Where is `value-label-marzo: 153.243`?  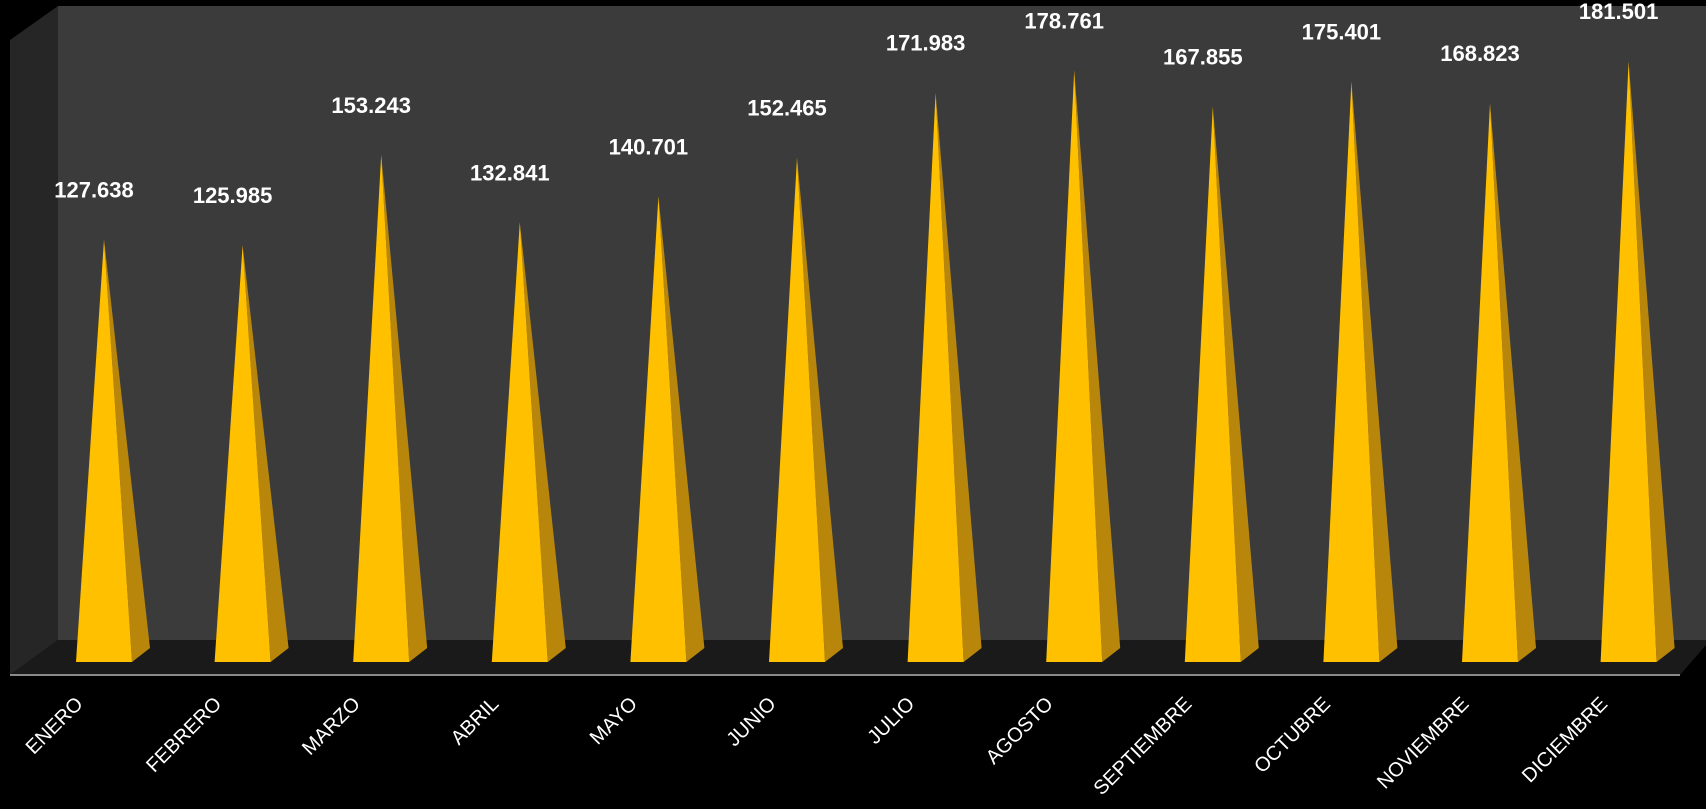 value-label-marzo: 153.243 is located at coordinates (371, 105).